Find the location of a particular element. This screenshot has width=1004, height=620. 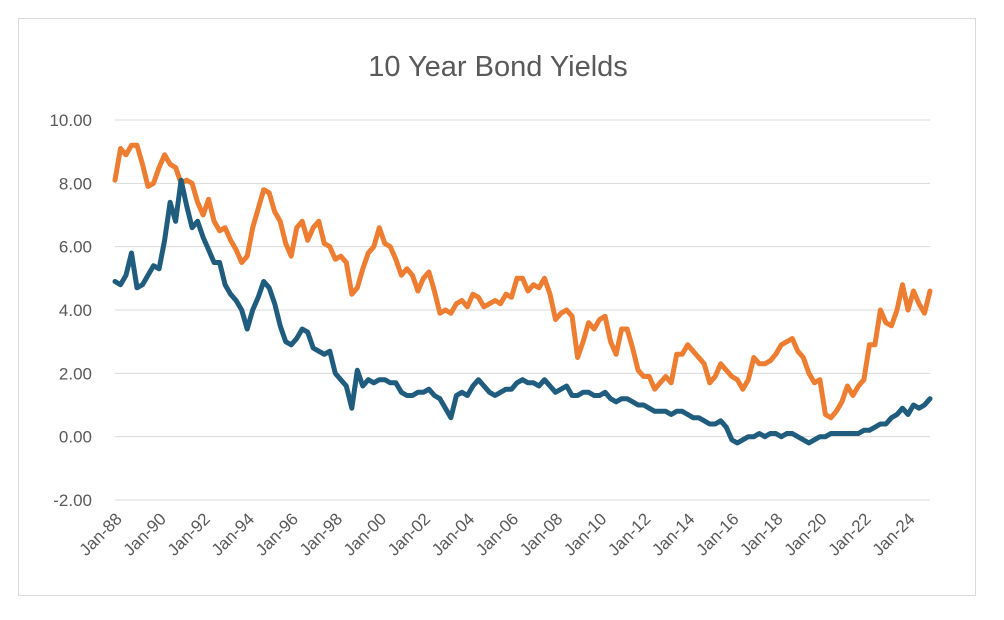

y-tick-label: 0.00 is located at coordinates (75, 437).